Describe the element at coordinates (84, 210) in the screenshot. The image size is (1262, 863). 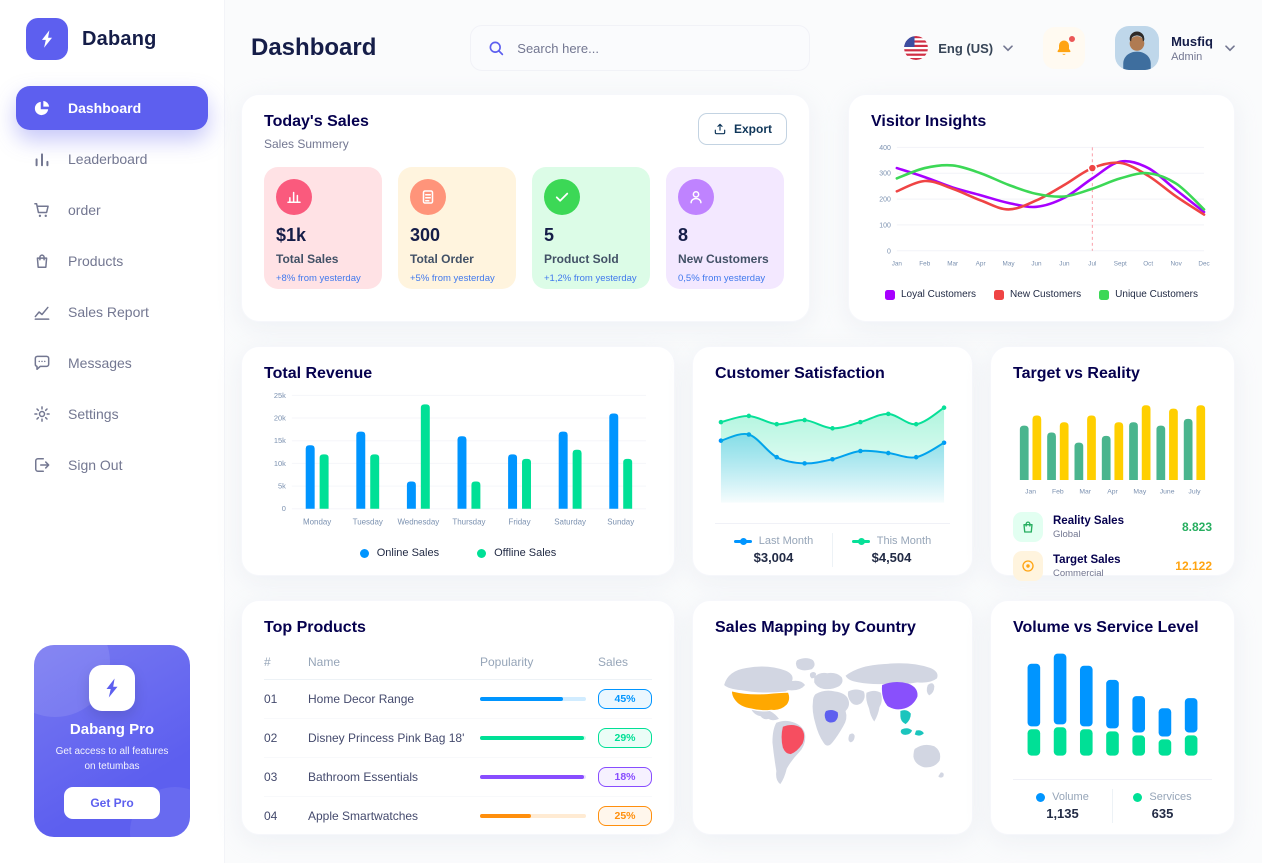
I see `sidebar-item-label: order` at that location.